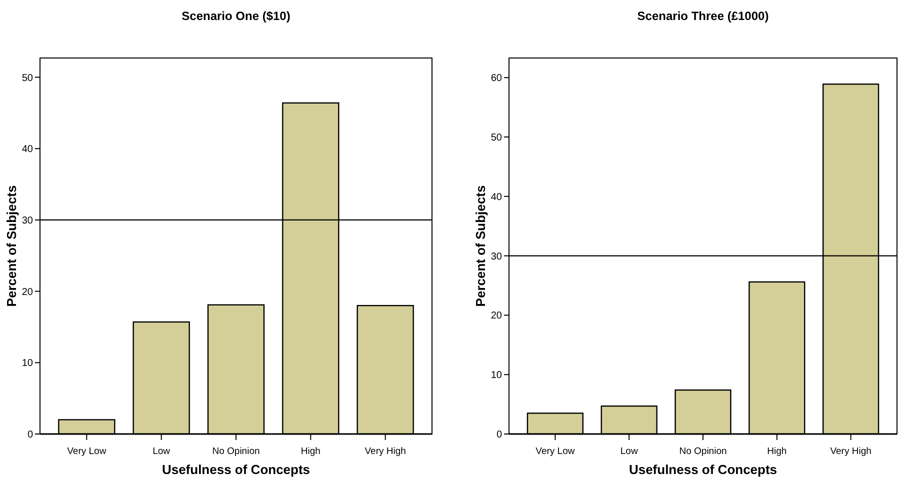 Image resolution: width=899 pixels, height=483 pixels. I want to click on chart-title: Scenario One ($10), so click(236, 16).